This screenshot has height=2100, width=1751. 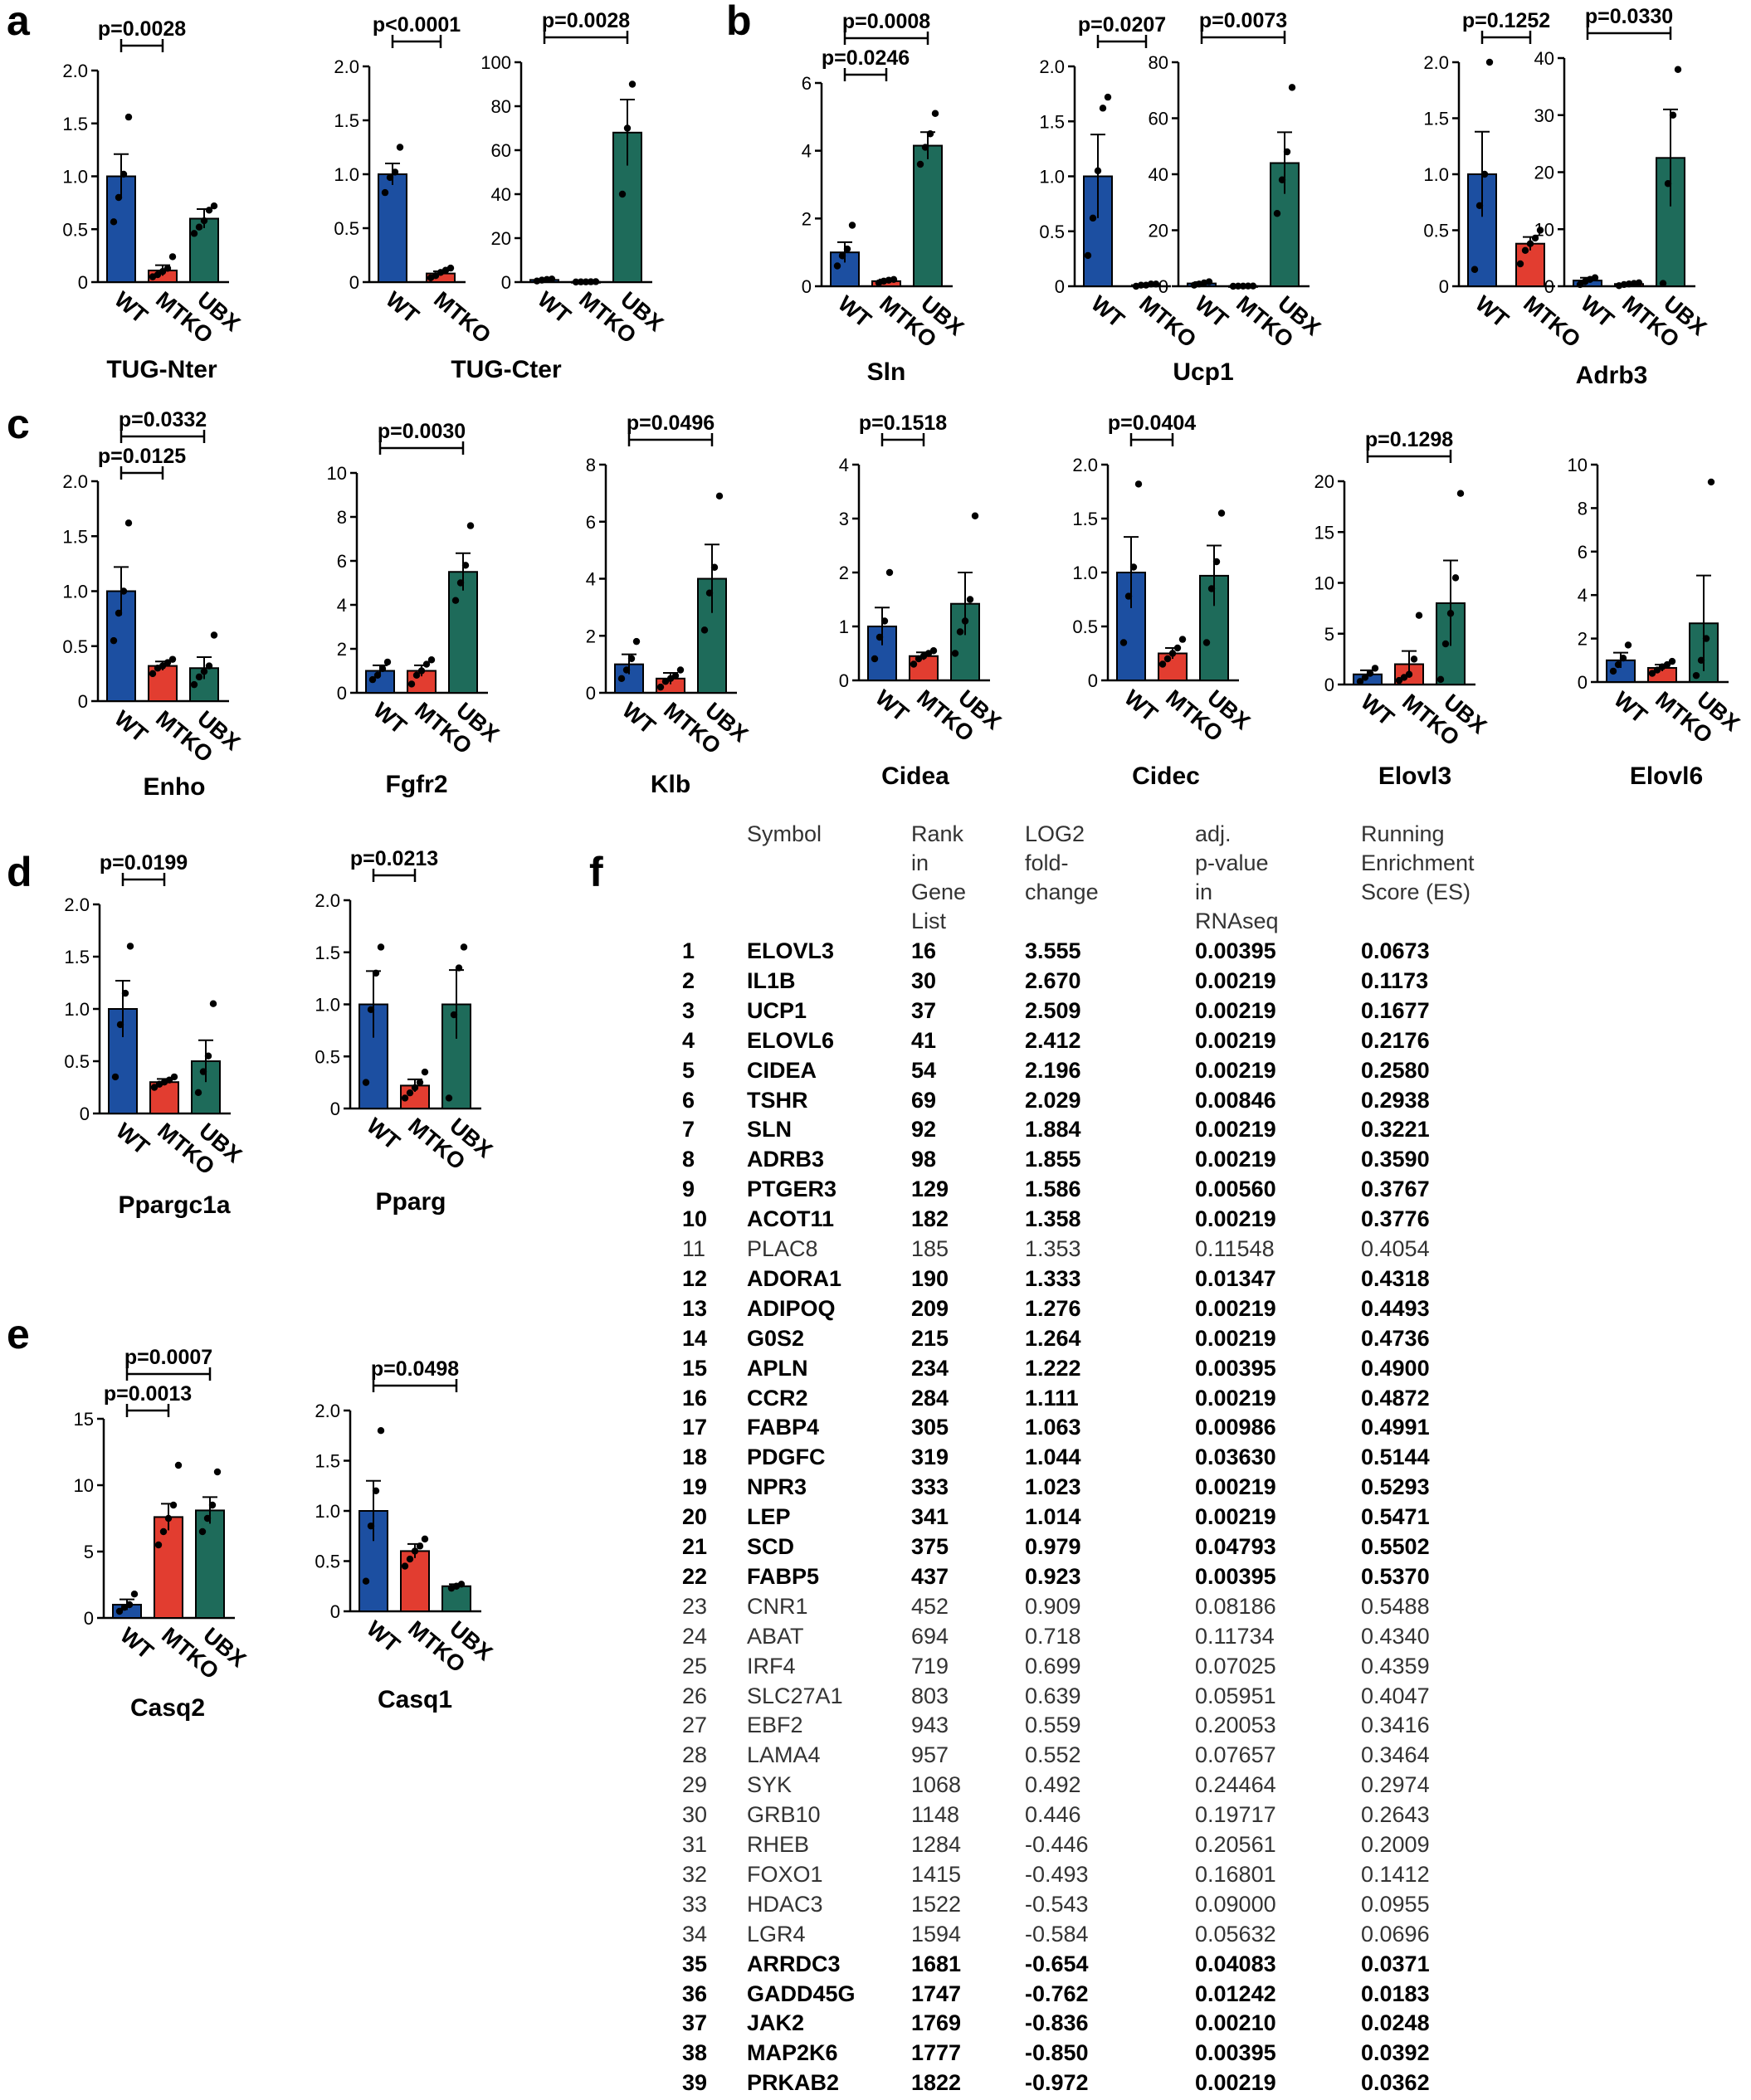 What do you see at coordinates (886, 372) in the screenshot?
I see `chart-title: Sln` at bounding box center [886, 372].